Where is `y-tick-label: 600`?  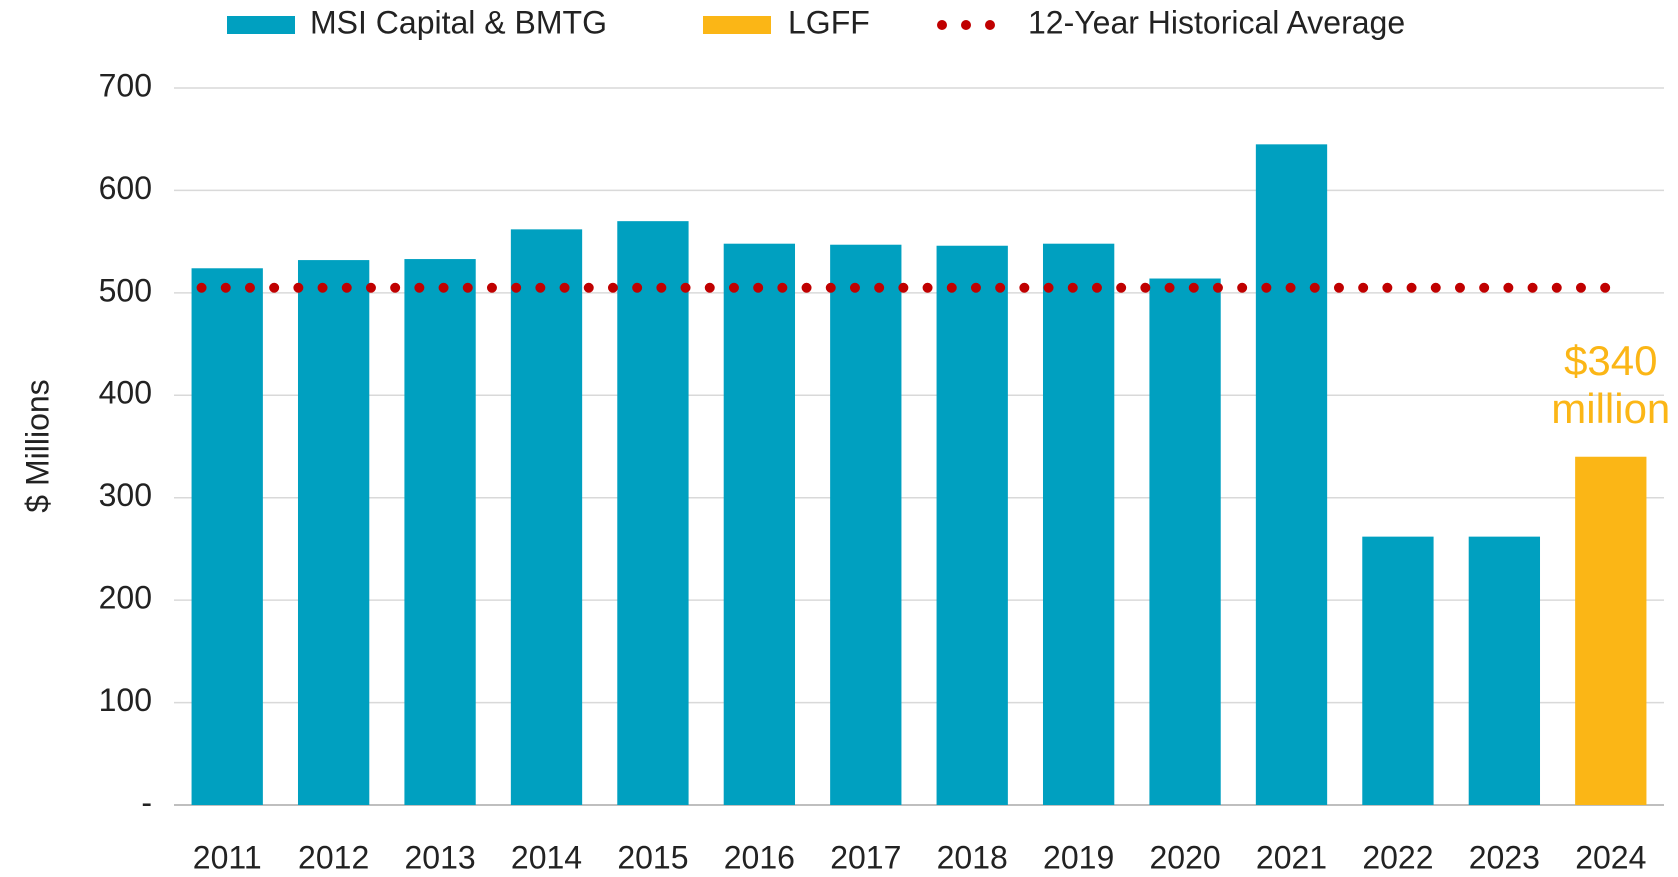 y-tick-label: 600 is located at coordinates (125, 188).